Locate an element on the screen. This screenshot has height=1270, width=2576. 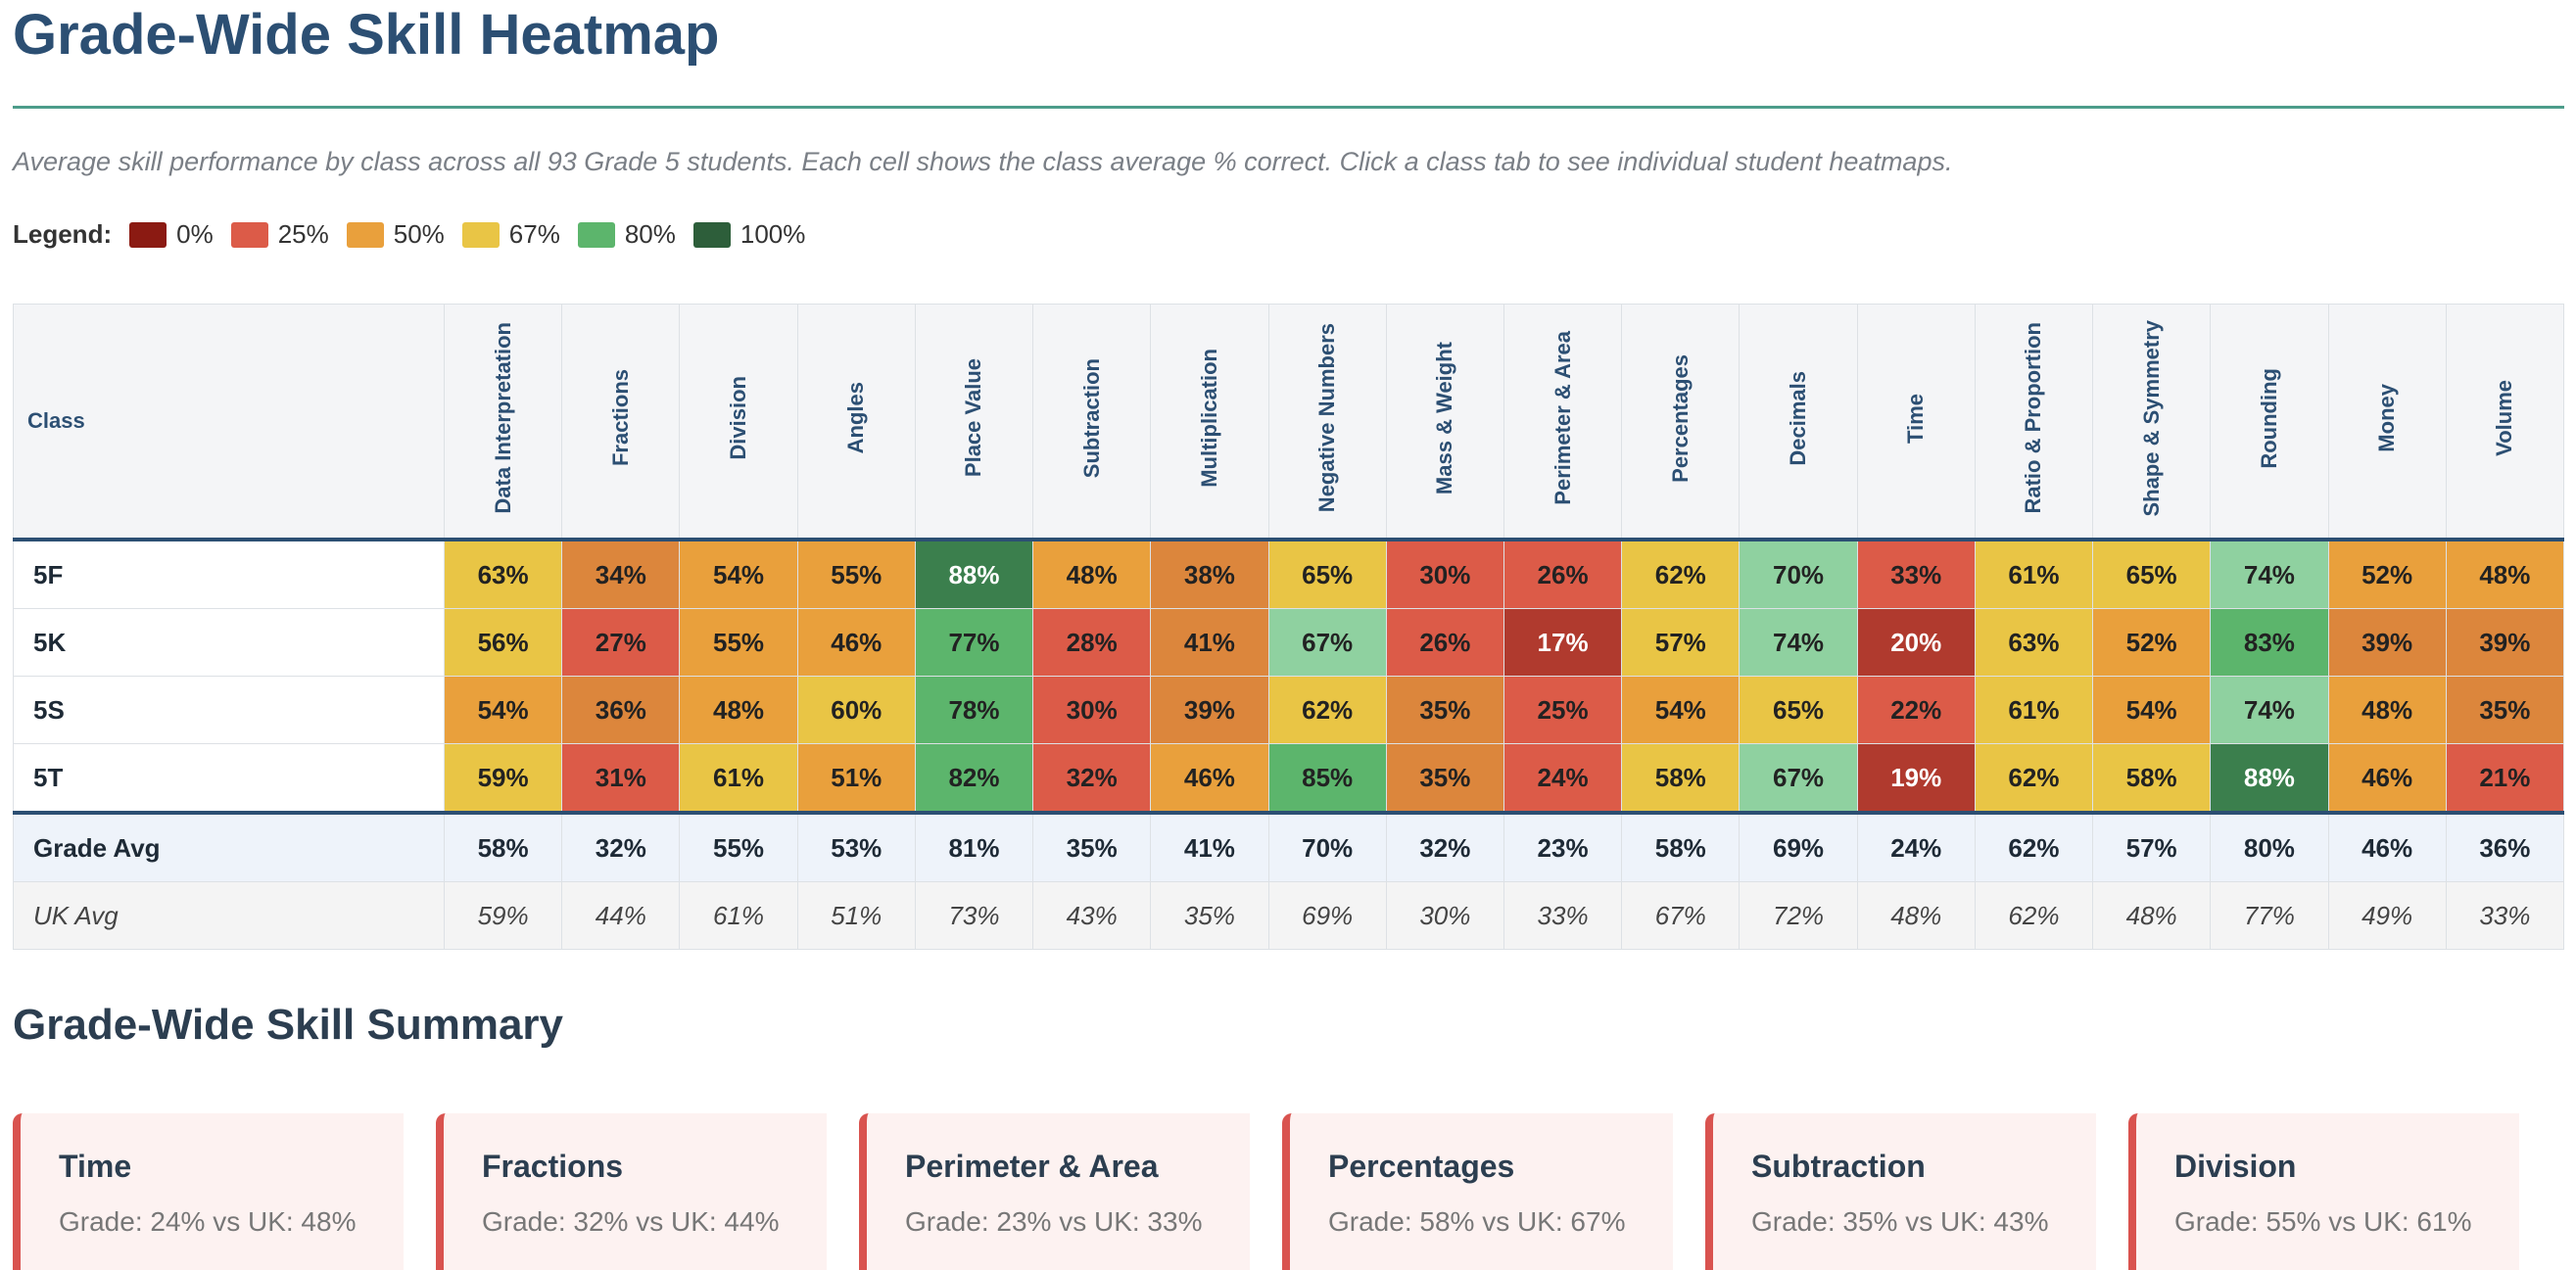
column-header-text: Decimals is located at coordinates (1798, 418).